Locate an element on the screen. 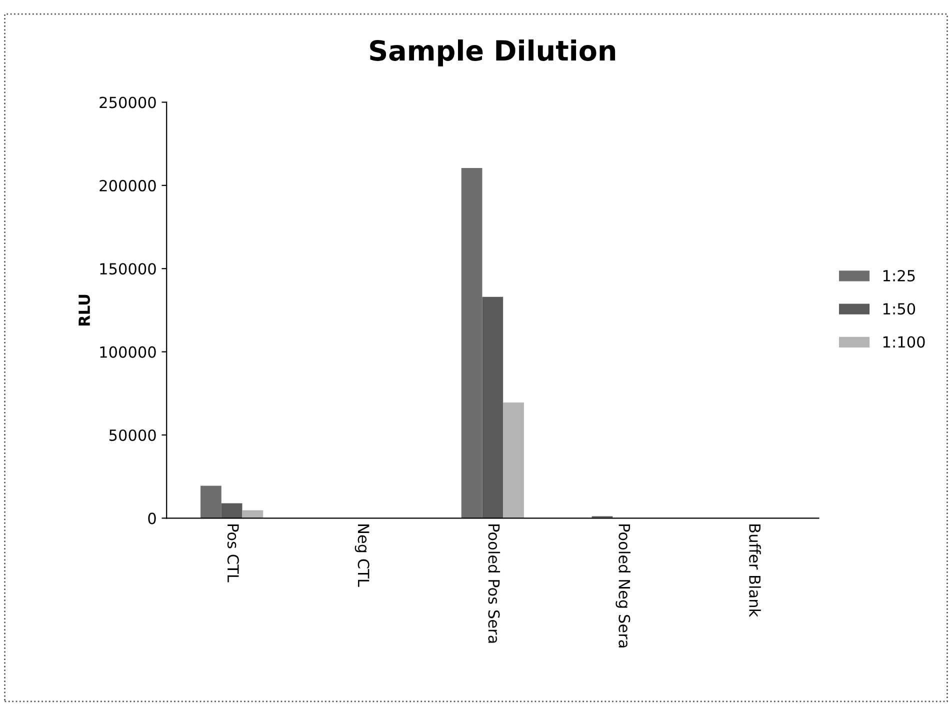 The image size is (952, 705). x-tick-label: Pooled Neg Sera is located at coordinates (623, 586).